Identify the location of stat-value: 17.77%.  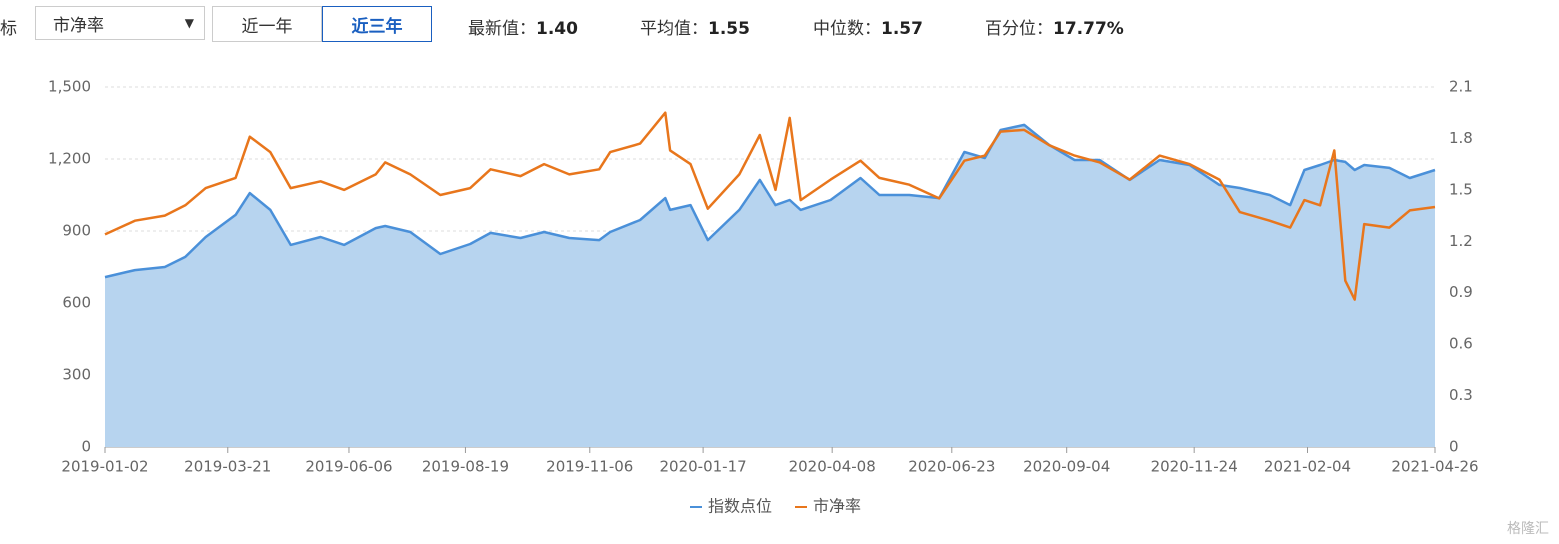
(1088, 29).